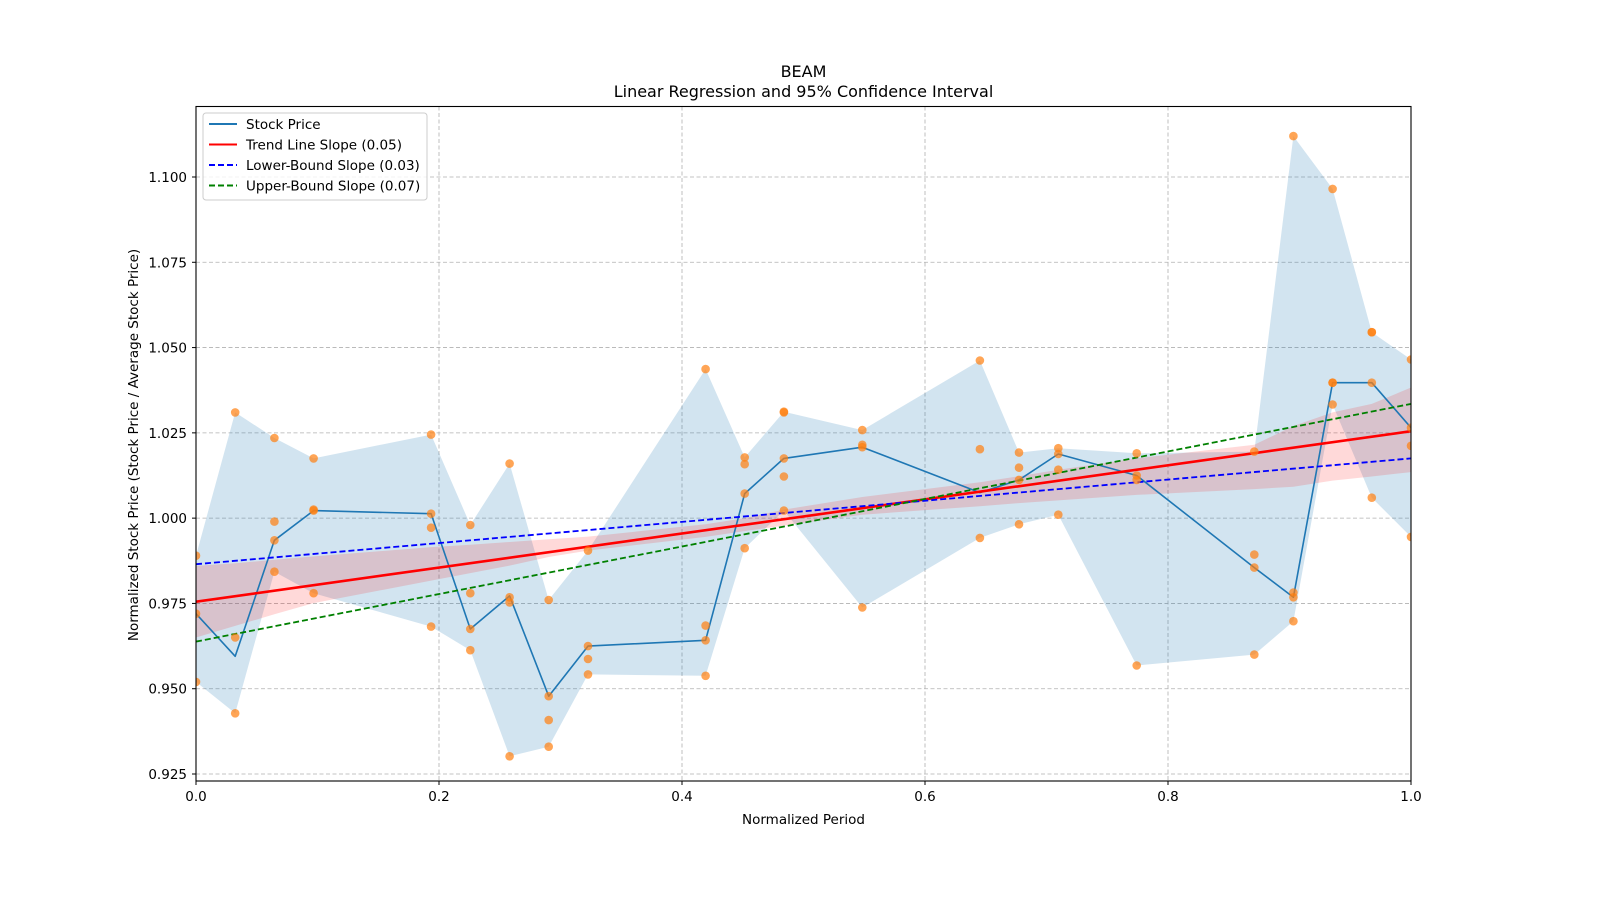 This screenshot has width=1600, height=900. I want to click on x-tick-label: 0.6, so click(924, 797).